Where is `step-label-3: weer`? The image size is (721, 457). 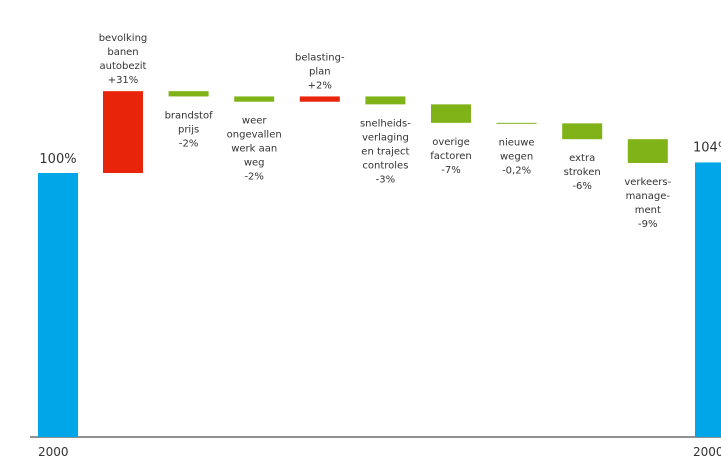 step-label-3: weer is located at coordinates (254, 121).